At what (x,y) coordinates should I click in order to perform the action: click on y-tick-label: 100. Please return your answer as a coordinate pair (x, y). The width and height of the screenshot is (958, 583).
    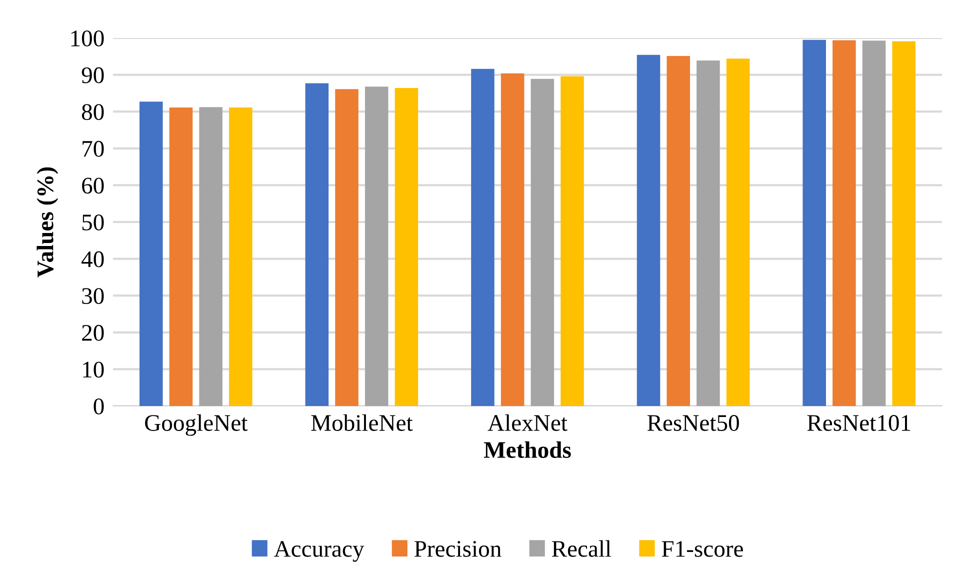
    Looking at the image, I should click on (87, 38).